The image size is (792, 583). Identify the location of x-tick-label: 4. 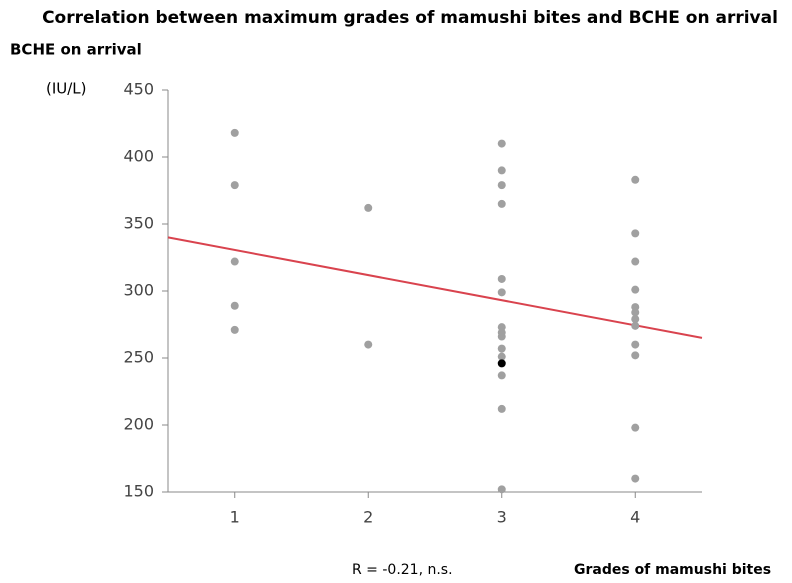
(635, 517).